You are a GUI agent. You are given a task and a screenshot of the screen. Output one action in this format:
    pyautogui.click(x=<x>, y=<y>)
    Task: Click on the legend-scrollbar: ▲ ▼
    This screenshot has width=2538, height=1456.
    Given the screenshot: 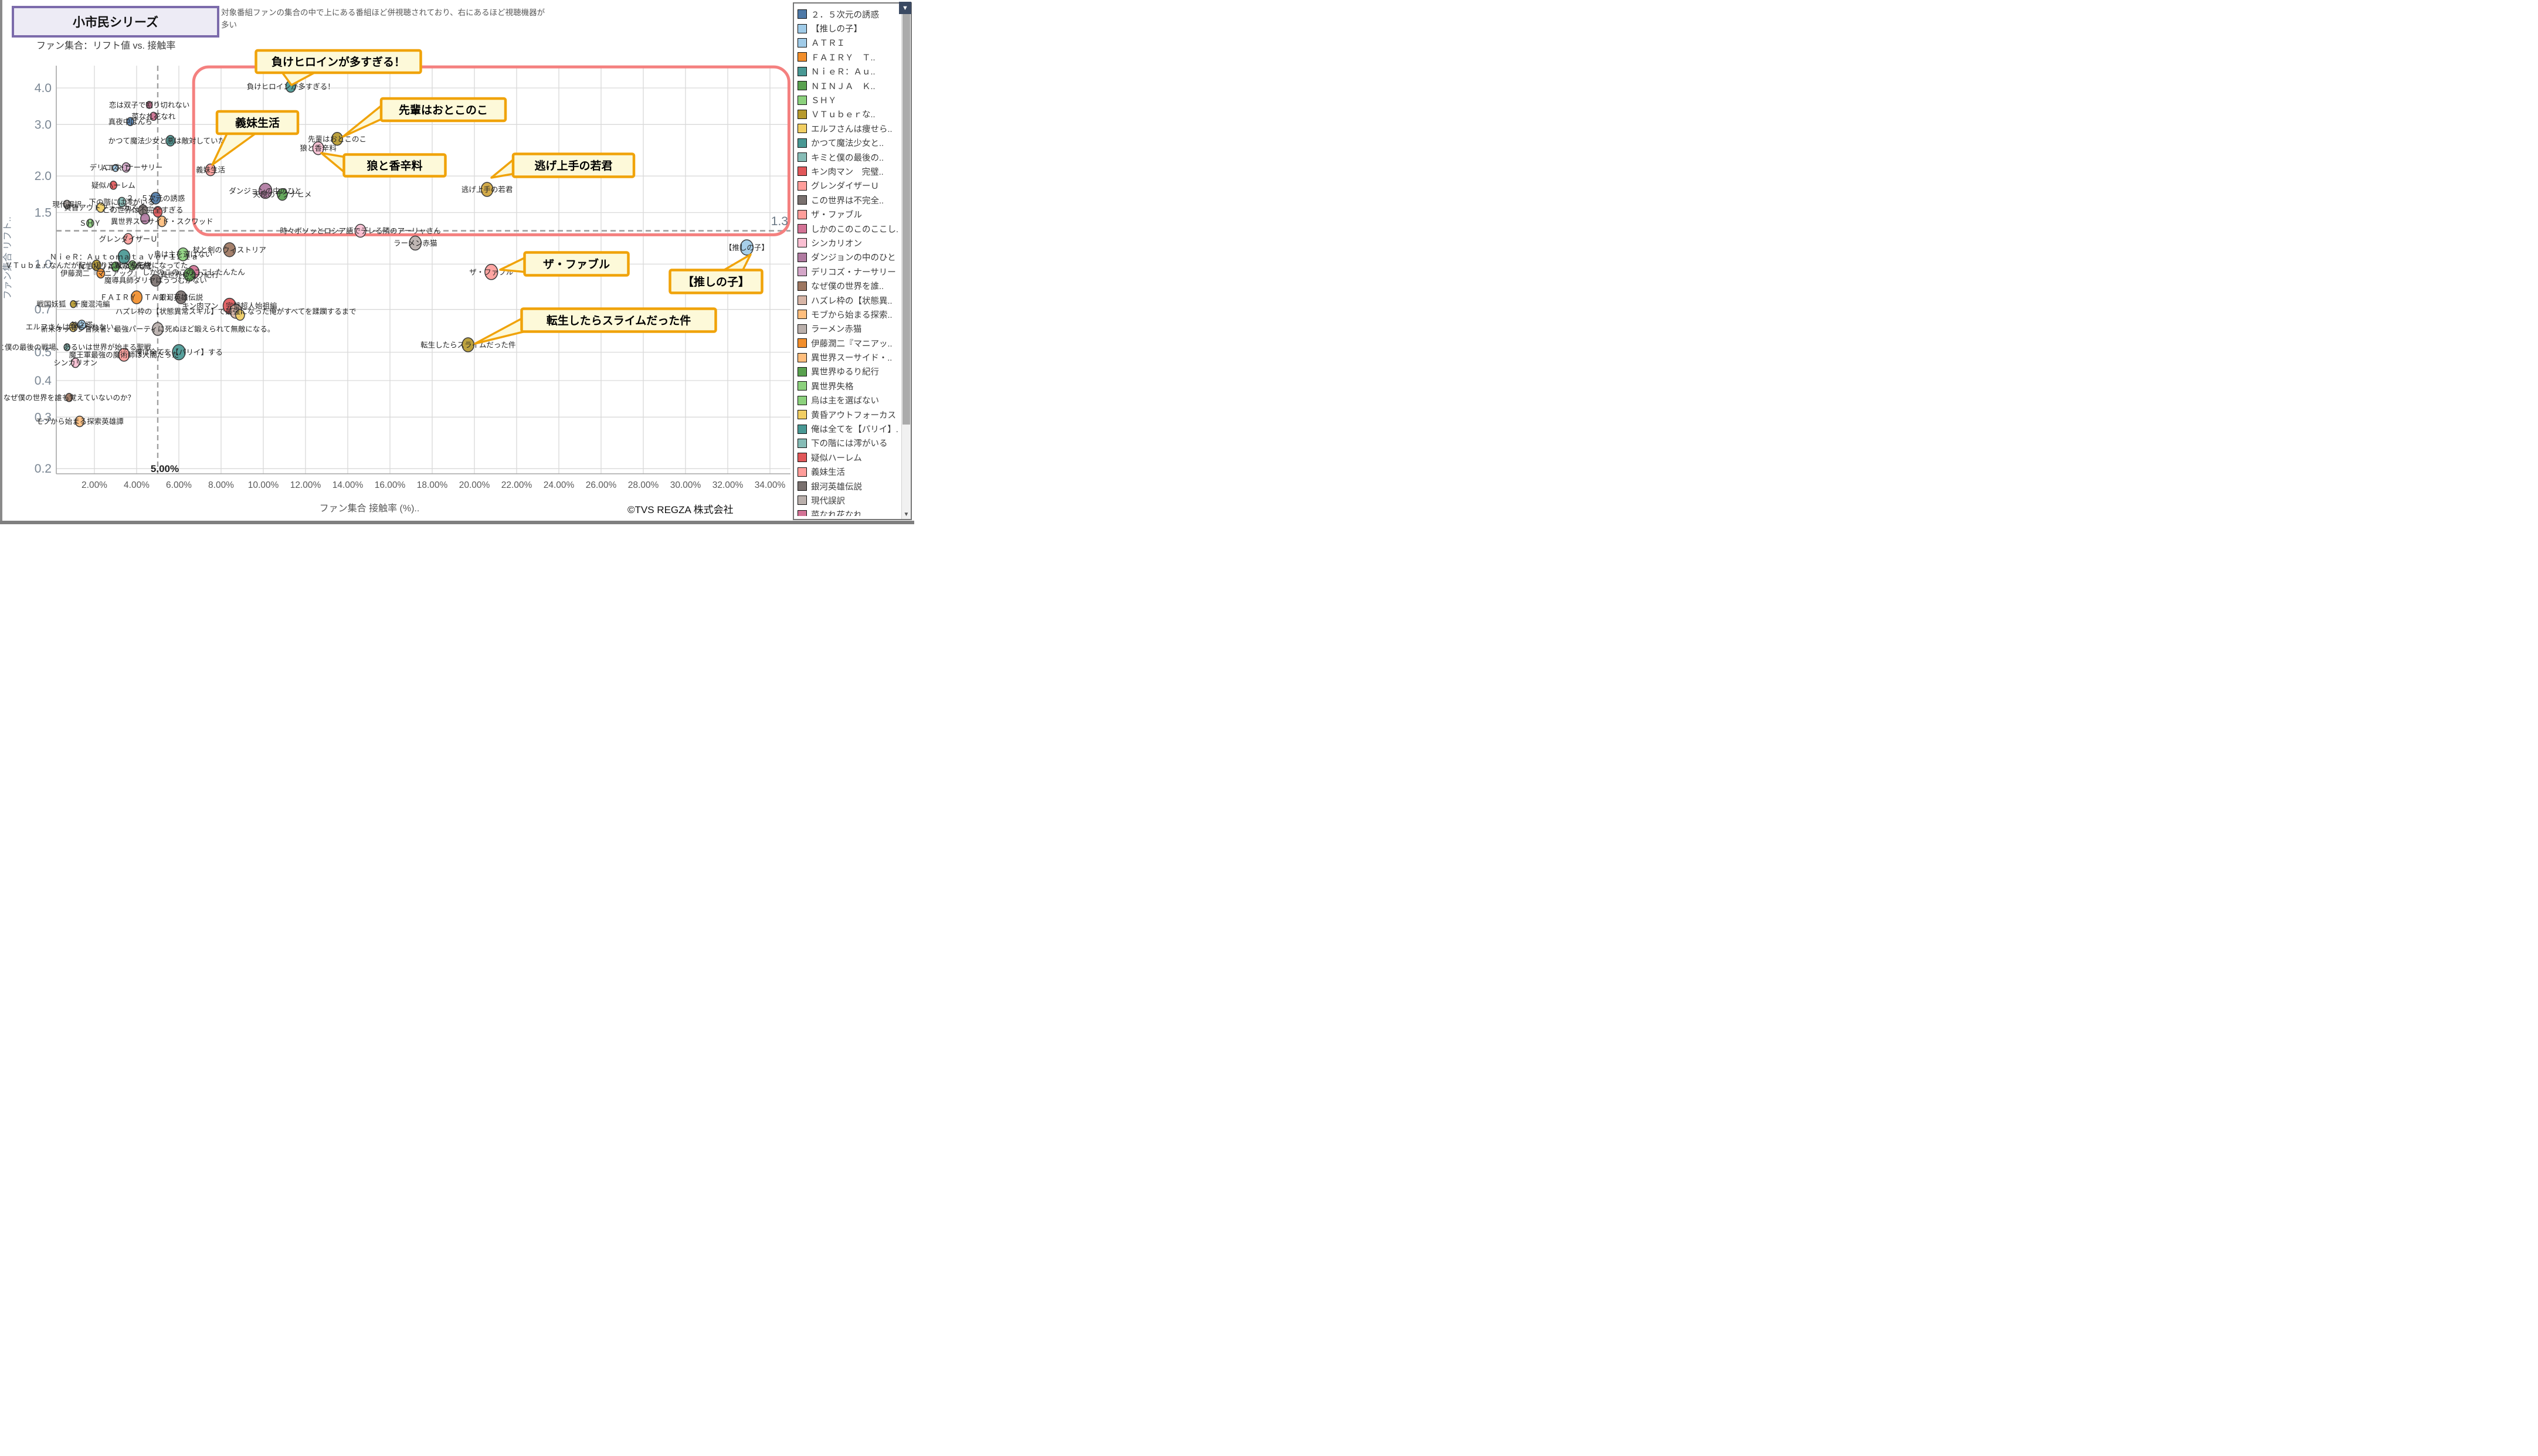 What is the action you would take?
    pyautogui.click(x=906, y=261)
    